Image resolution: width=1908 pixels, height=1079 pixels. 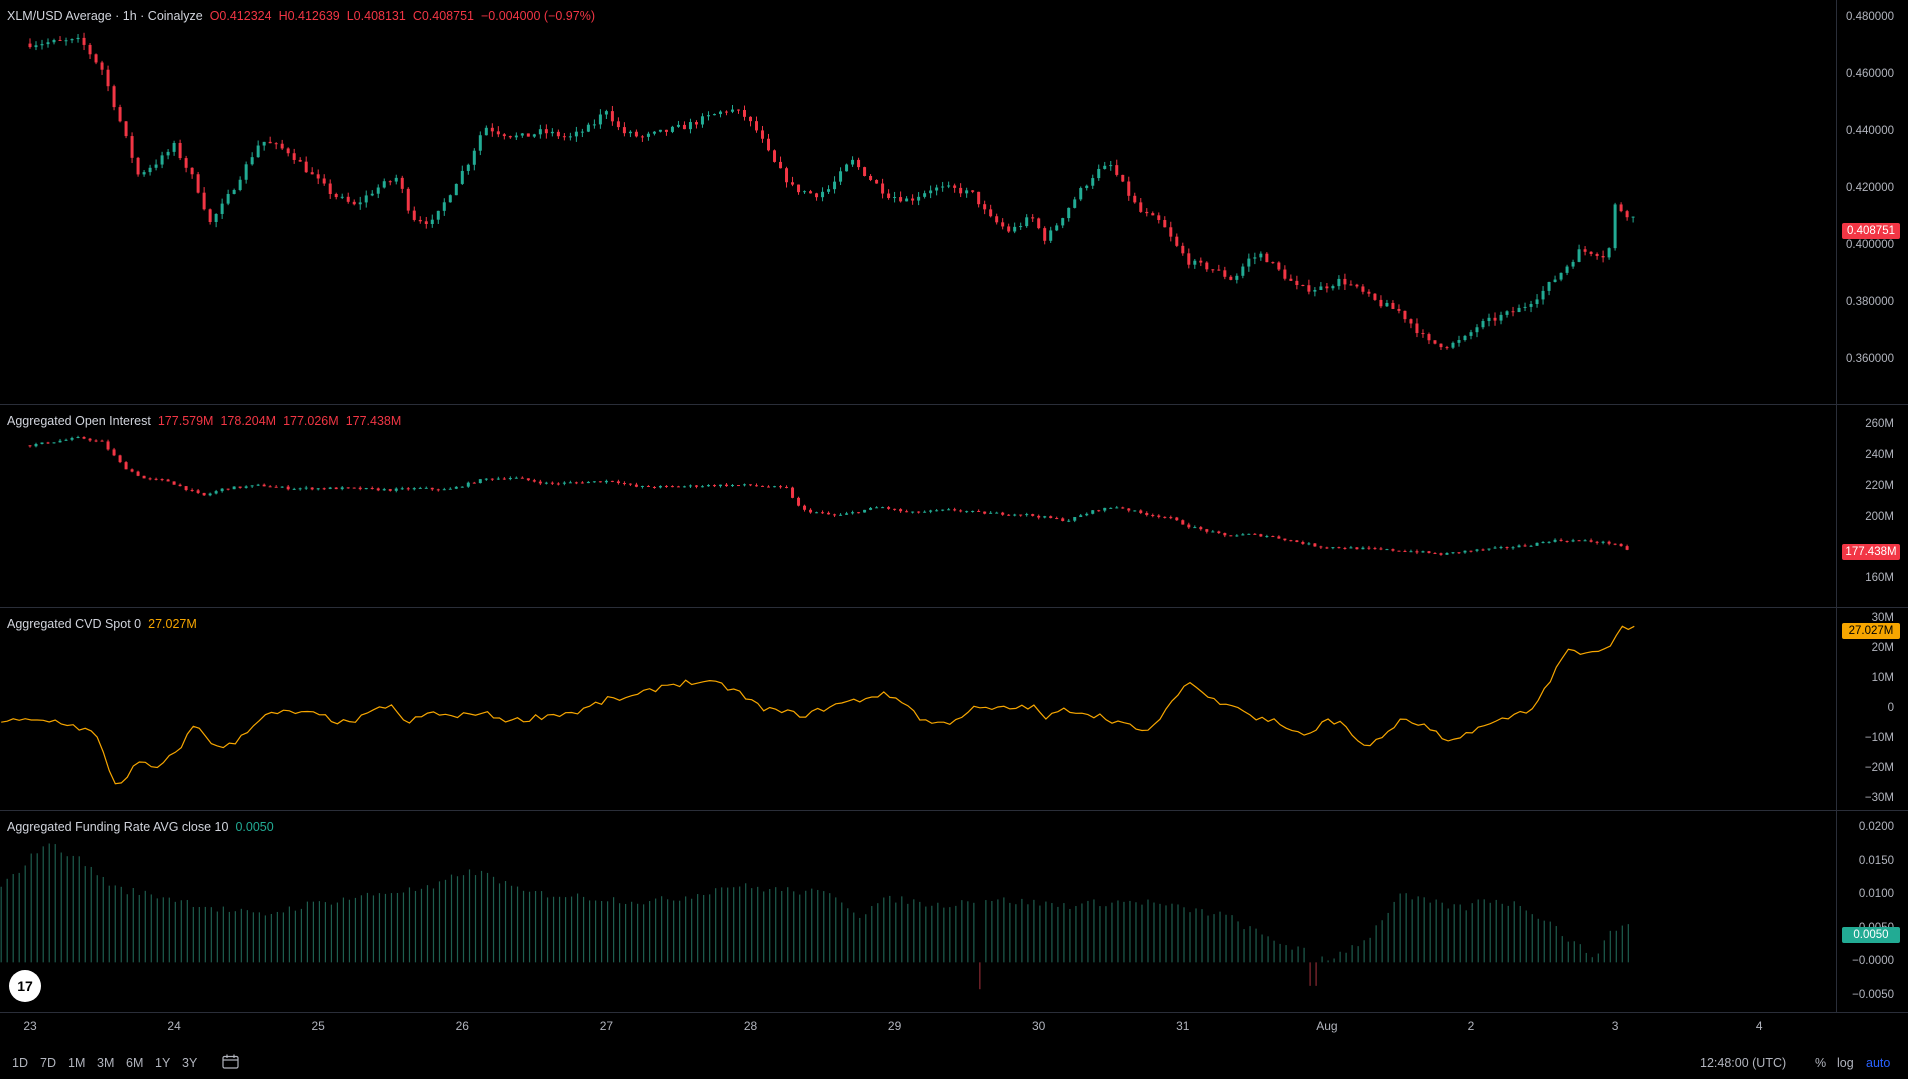 What do you see at coordinates (135, 1063) in the screenshot?
I see `range-6m-button: 6M` at bounding box center [135, 1063].